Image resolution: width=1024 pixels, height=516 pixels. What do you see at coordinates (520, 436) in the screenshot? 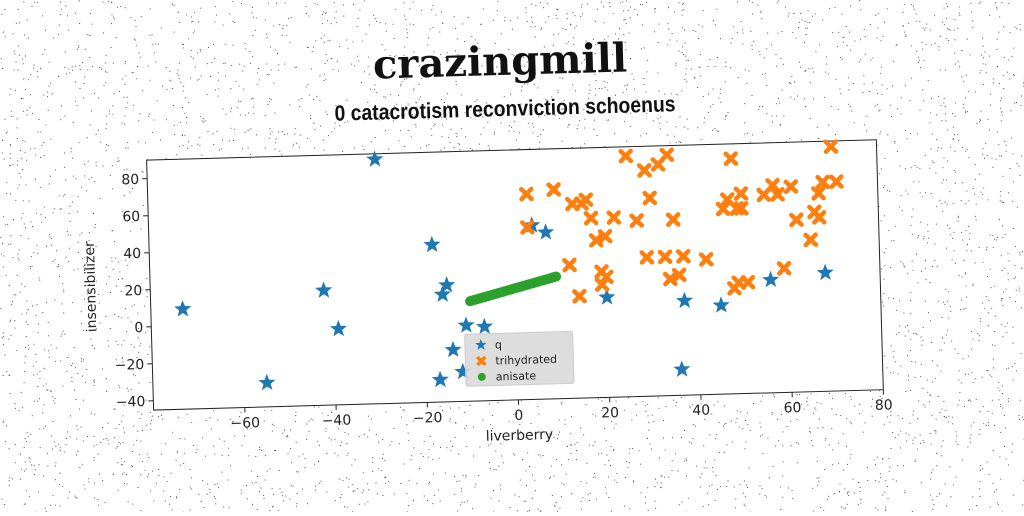
I see `x-axis-label: liverberry` at bounding box center [520, 436].